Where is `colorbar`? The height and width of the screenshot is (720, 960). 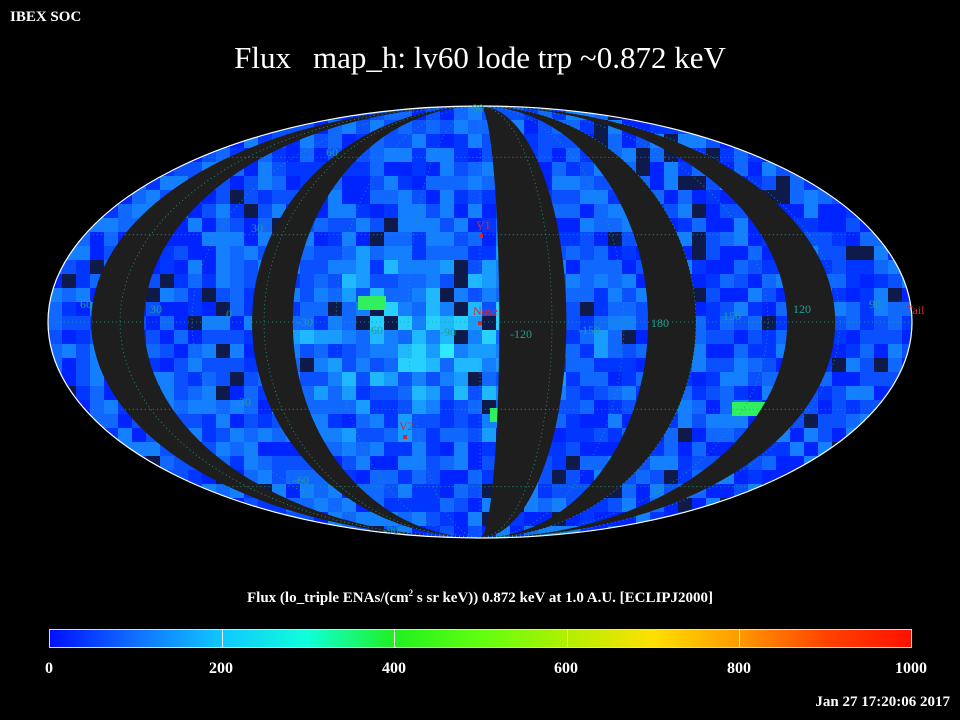 colorbar is located at coordinates (480, 638).